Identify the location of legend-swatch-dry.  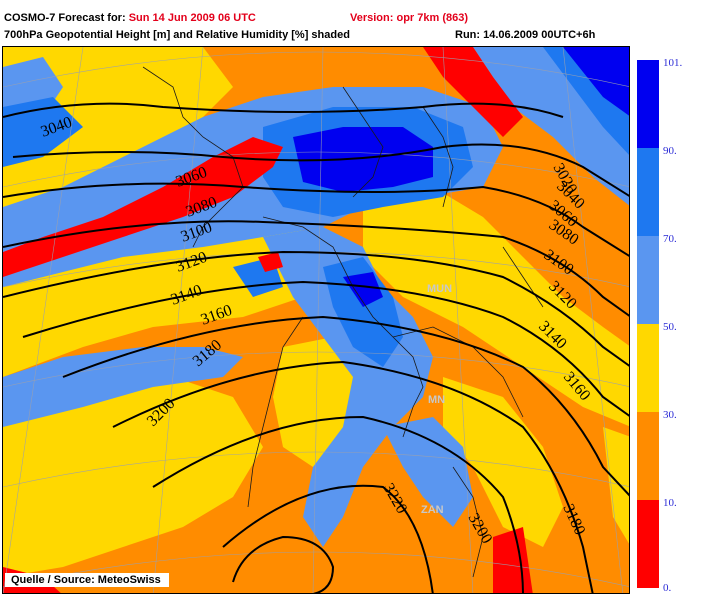
(648, 456).